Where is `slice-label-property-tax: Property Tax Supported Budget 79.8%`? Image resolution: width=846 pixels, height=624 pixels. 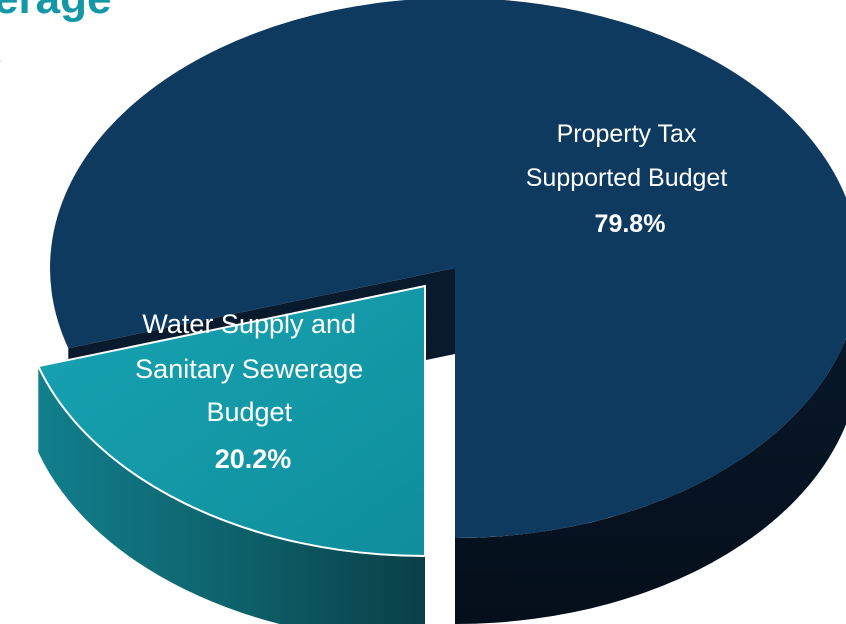 slice-label-property-tax: Property Tax Supported Budget 79.8% is located at coordinates (630, 179).